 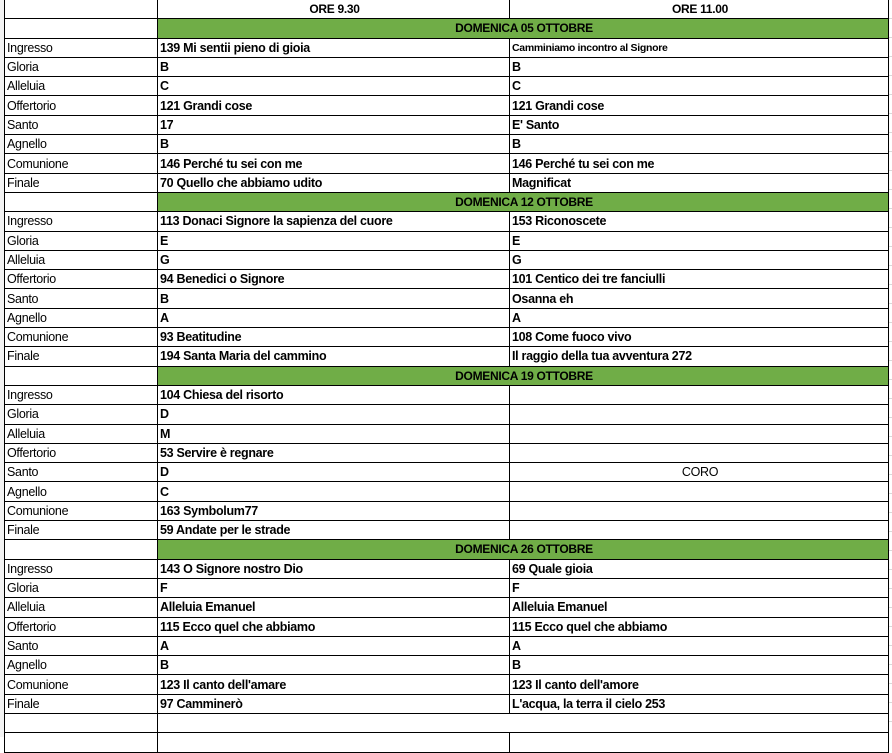 What do you see at coordinates (333, 47) in the screenshot?
I see `cell-ore-930: 139 Mi sentii pieno di gioia` at bounding box center [333, 47].